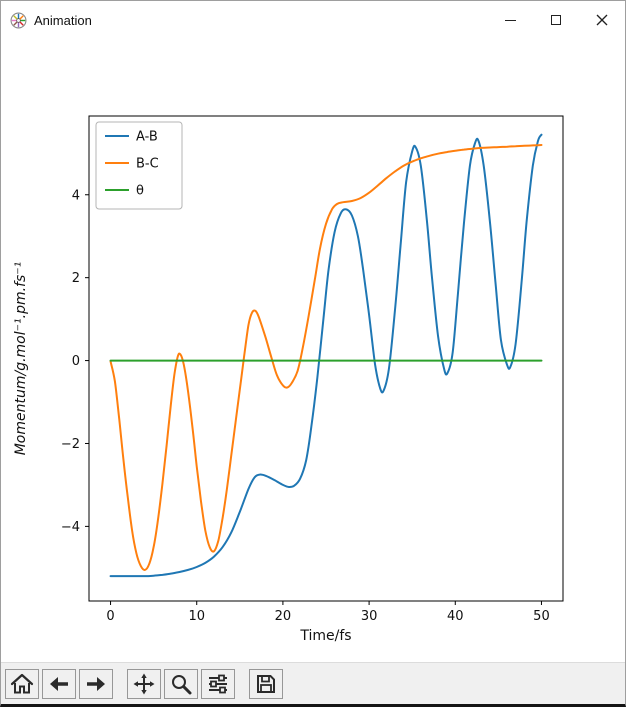  I want to click on close-icon, so click(602, 20).